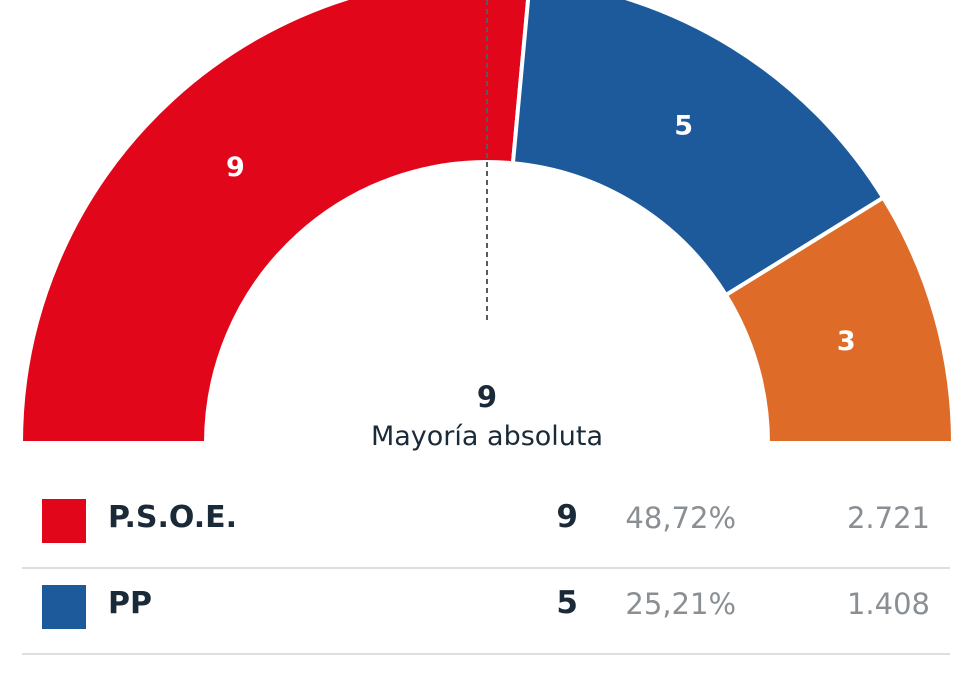 Image resolution: width=960 pixels, height=675 pixels. I want to click on party-seats: 9, so click(567, 517).